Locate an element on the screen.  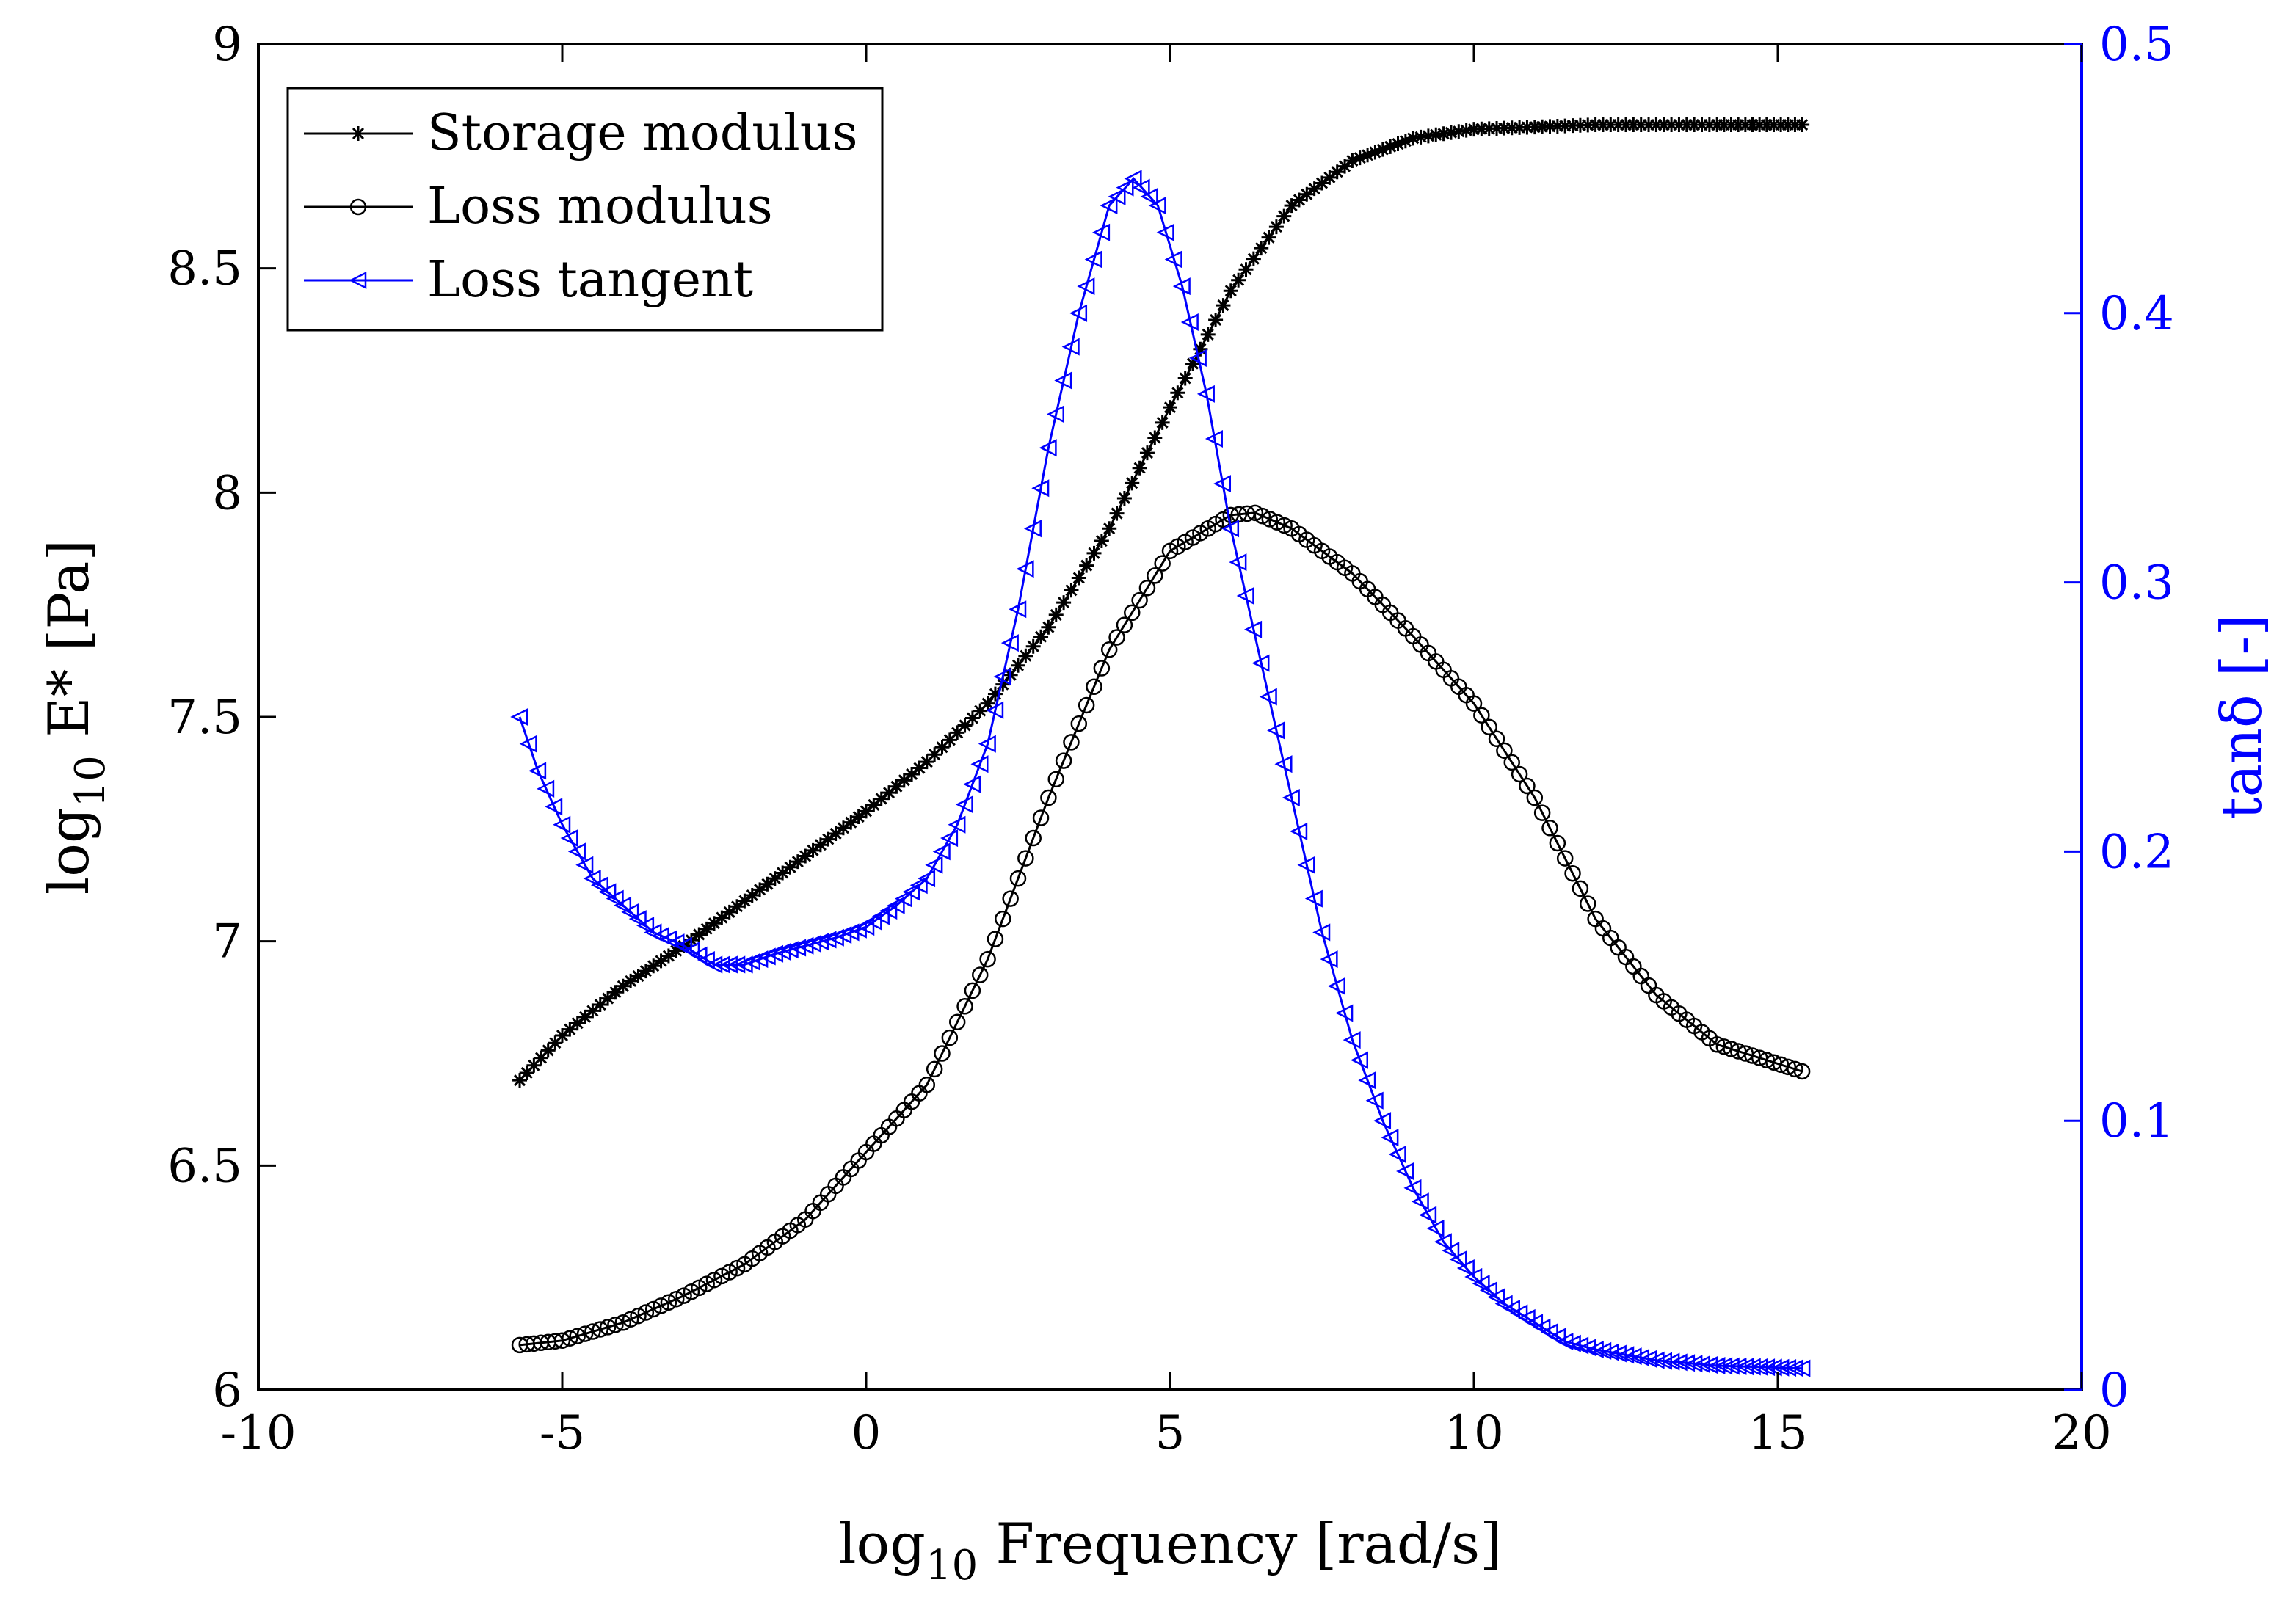
x-axis-title-base: log is located at coordinates (882, 1543).